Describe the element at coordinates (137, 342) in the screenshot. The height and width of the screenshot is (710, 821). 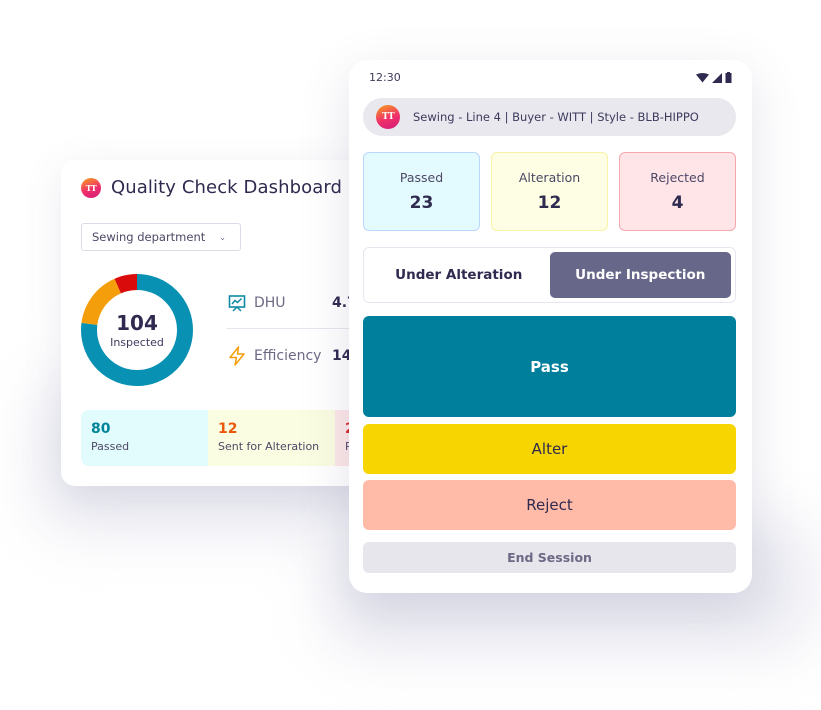
I see `inspected-label: Inspected` at that location.